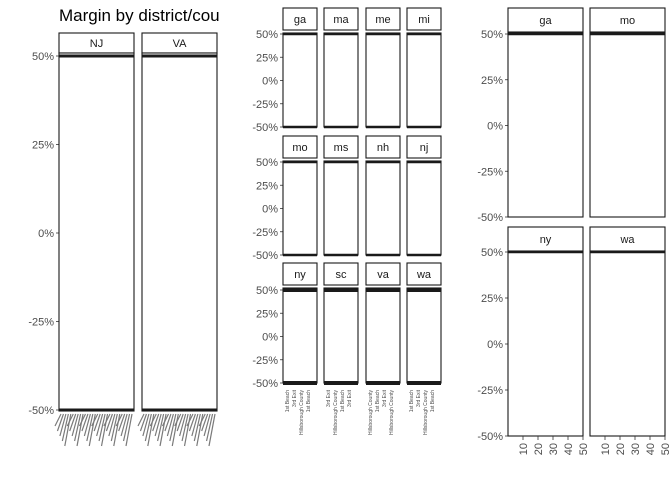 The height and width of the screenshot is (480, 672). I want to click on facet-label: ms, so click(341, 148).